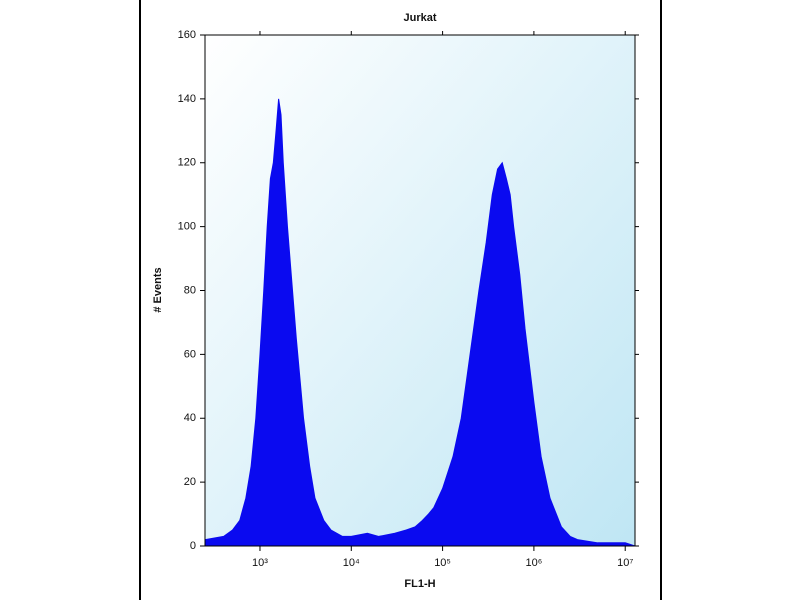 The width and height of the screenshot is (800, 605). What do you see at coordinates (193, 546) in the screenshot?
I see `y-tick-label: 0` at bounding box center [193, 546].